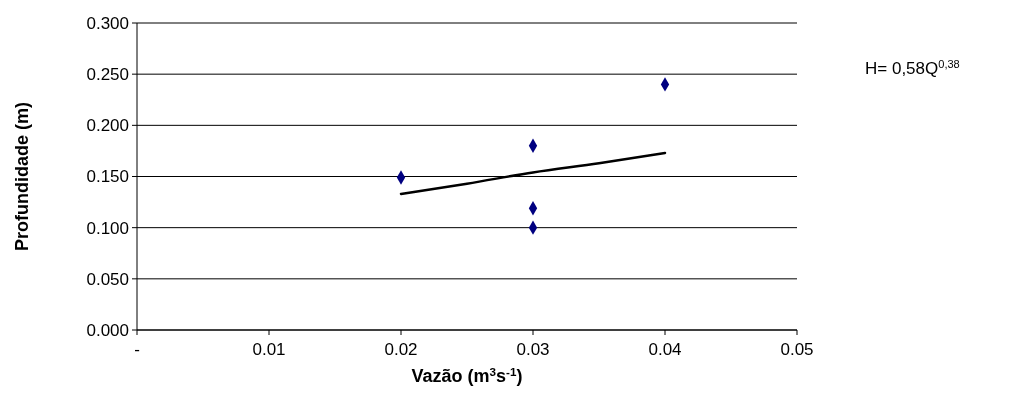  What do you see at coordinates (107, 23) in the screenshot?
I see `y-tick-label: 0.300` at bounding box center [107, 23].